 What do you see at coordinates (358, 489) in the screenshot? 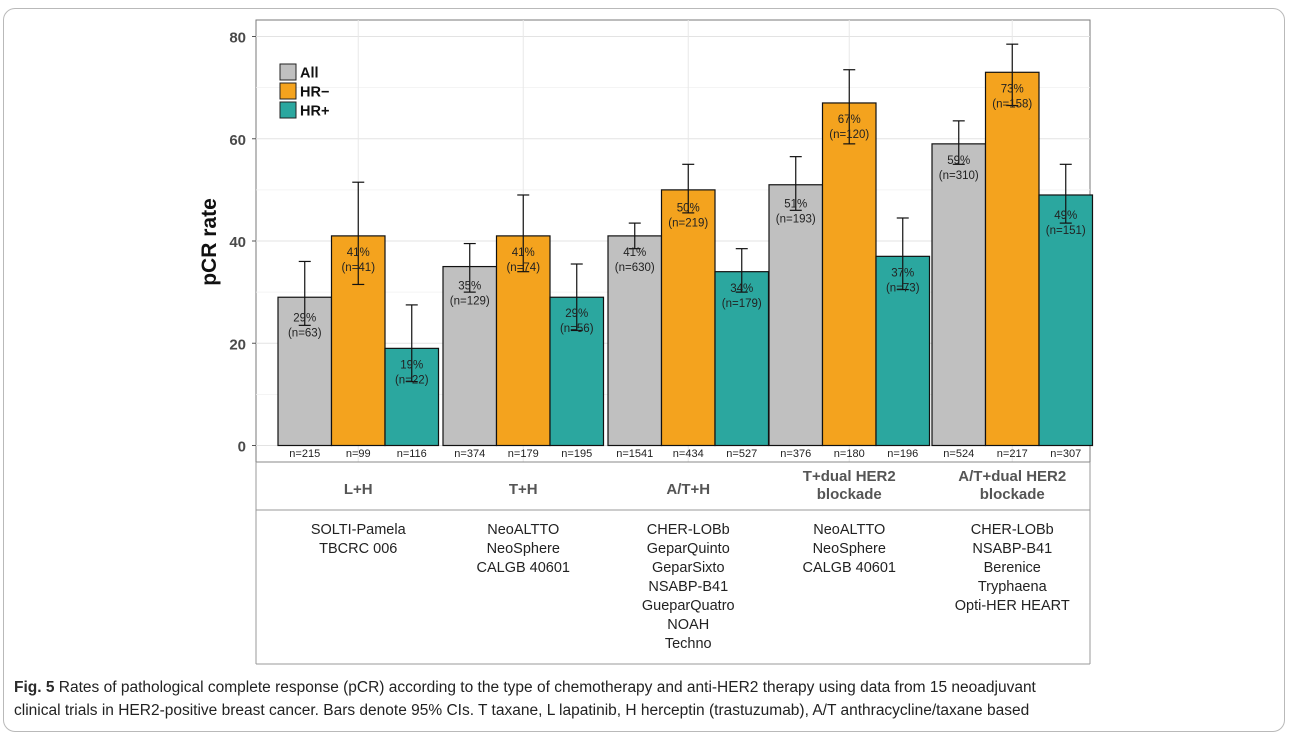
I see `treatment-group-label: L+H` at bounding box center [358, 489].